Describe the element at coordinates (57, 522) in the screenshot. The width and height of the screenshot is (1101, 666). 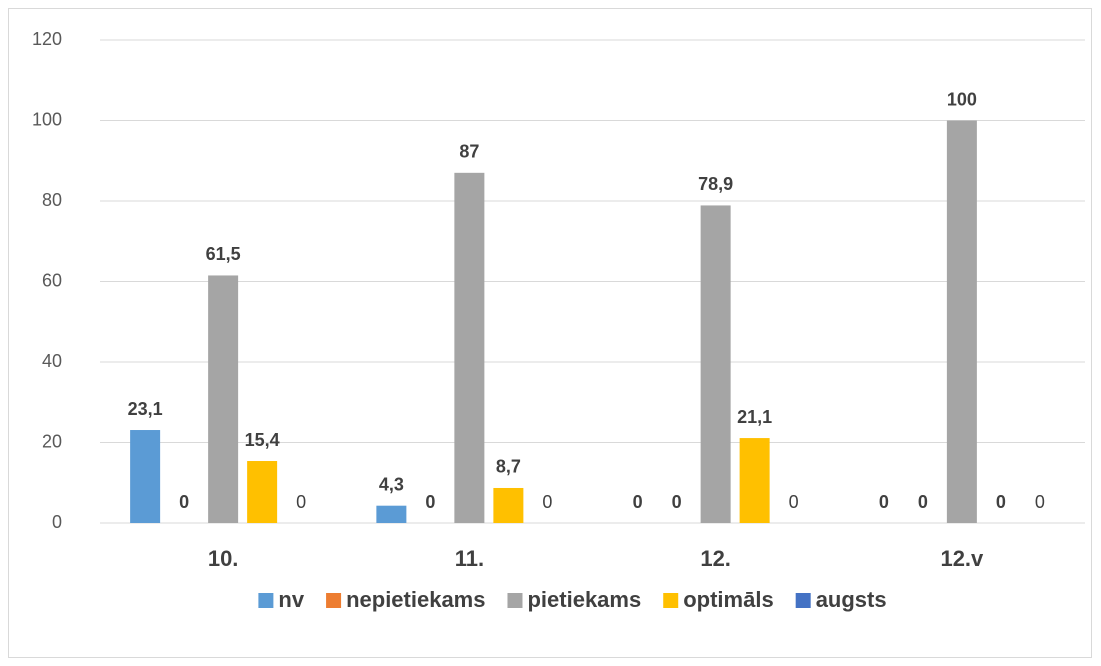
I see `y-tick-label: 0` at that location.